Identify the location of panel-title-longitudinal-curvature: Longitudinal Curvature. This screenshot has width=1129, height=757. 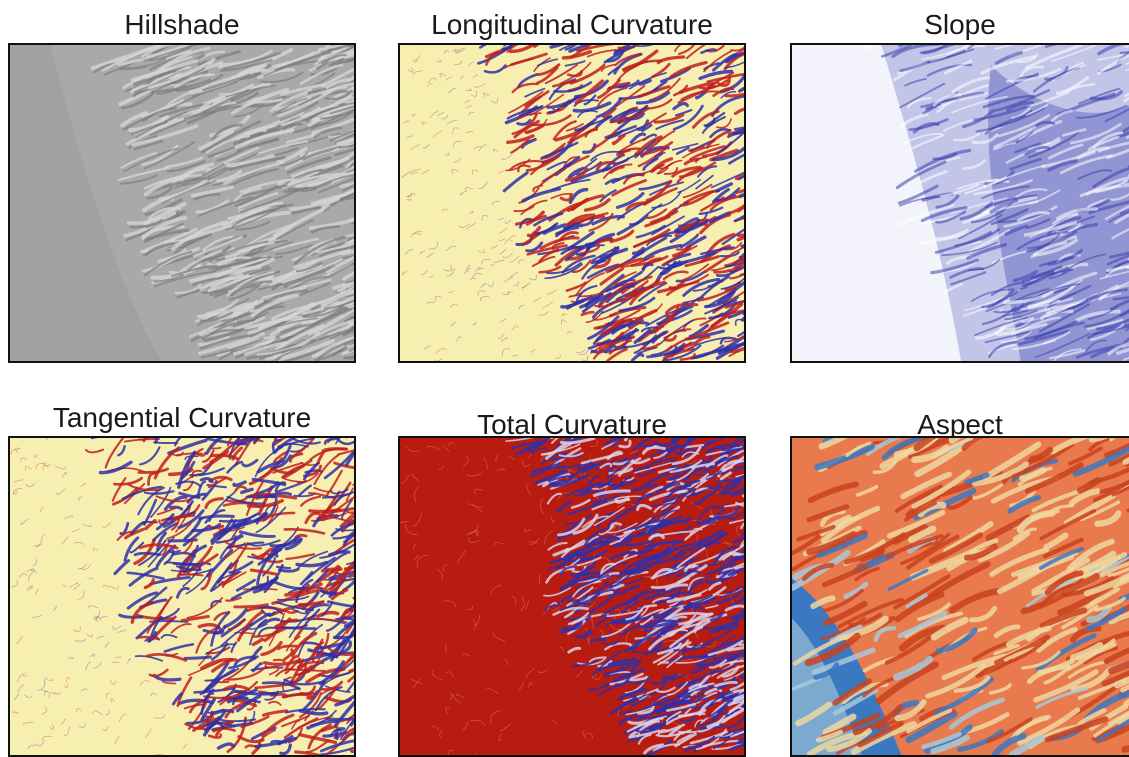
(572, 24).